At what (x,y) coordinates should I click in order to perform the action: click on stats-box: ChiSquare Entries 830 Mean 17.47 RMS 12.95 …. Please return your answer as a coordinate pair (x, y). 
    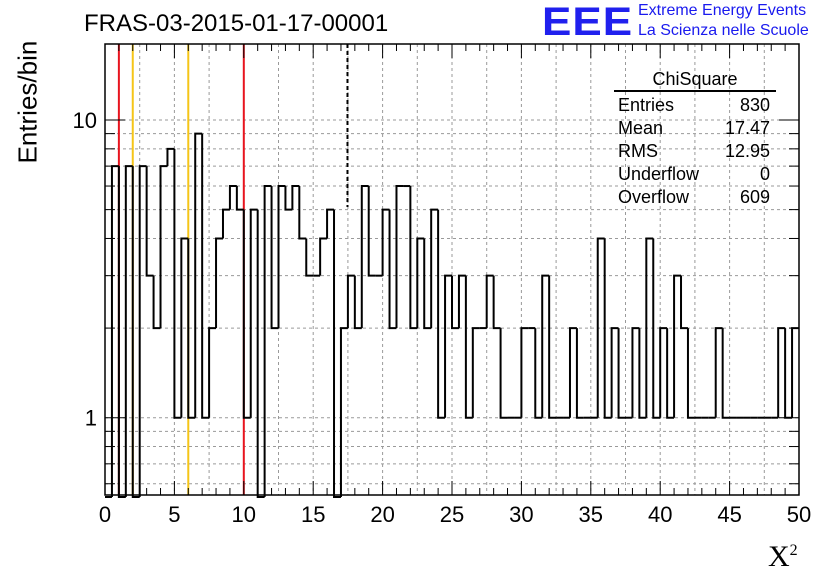
    Looking at the image, I should click on (695, 138).